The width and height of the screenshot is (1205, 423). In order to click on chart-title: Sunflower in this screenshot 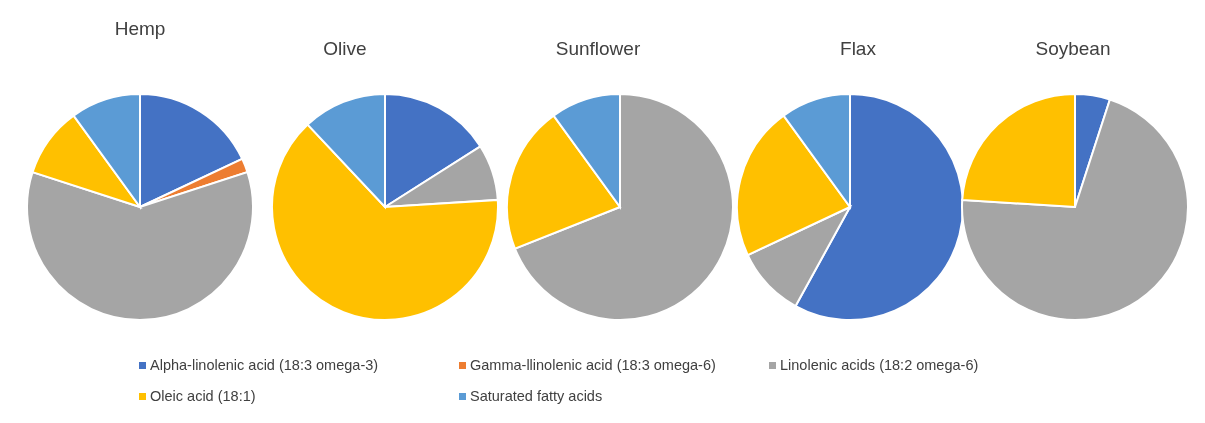, I will do `click(598, 48)`.